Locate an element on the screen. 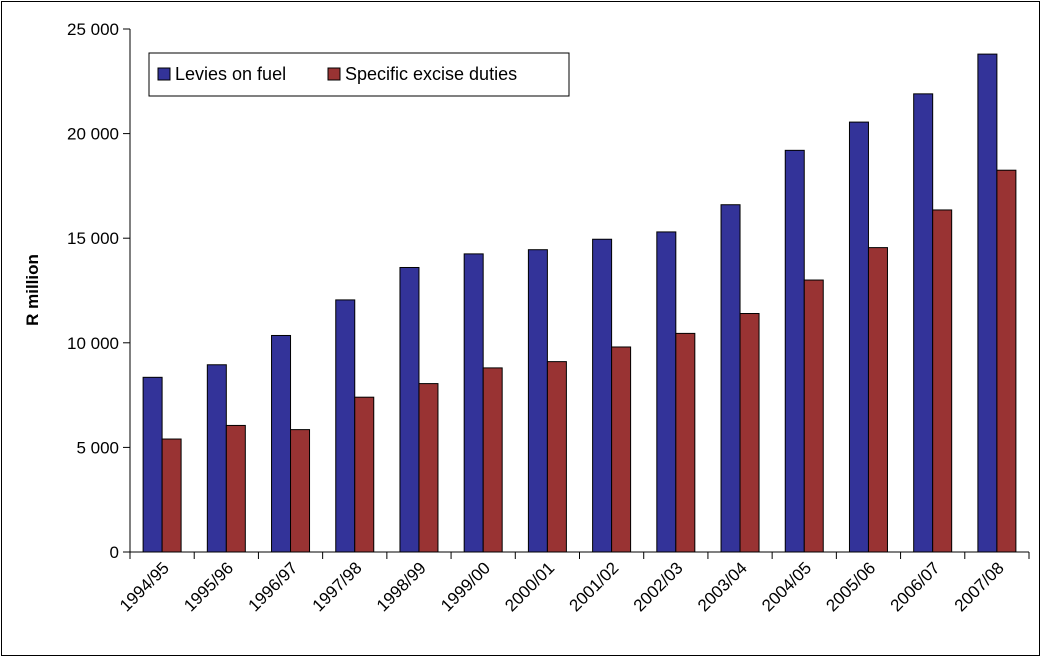  x-tick-label: 2001/02 is located at coordinates (594, 586).